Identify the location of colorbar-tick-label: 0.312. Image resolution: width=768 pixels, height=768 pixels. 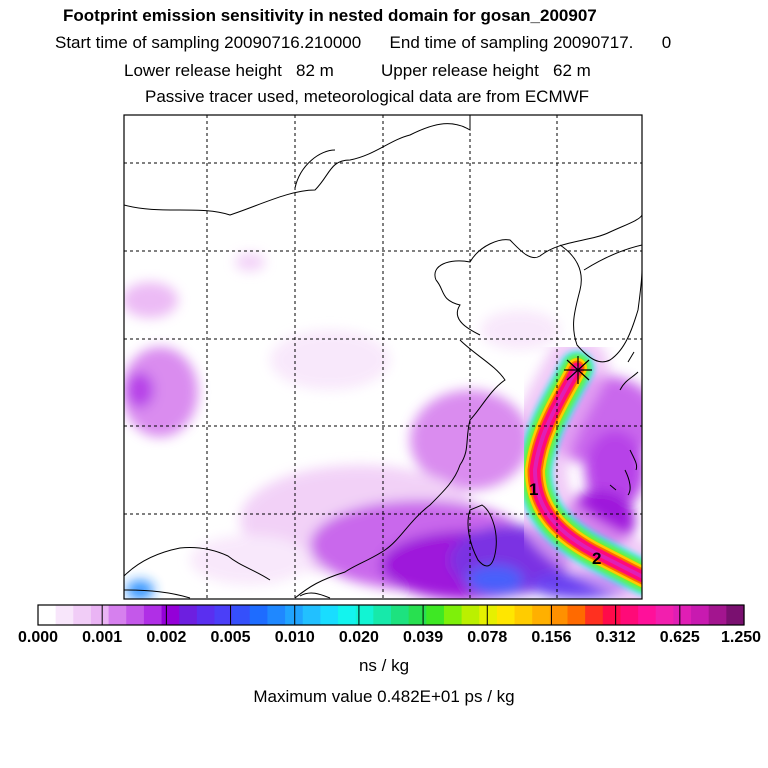
(615, 637).